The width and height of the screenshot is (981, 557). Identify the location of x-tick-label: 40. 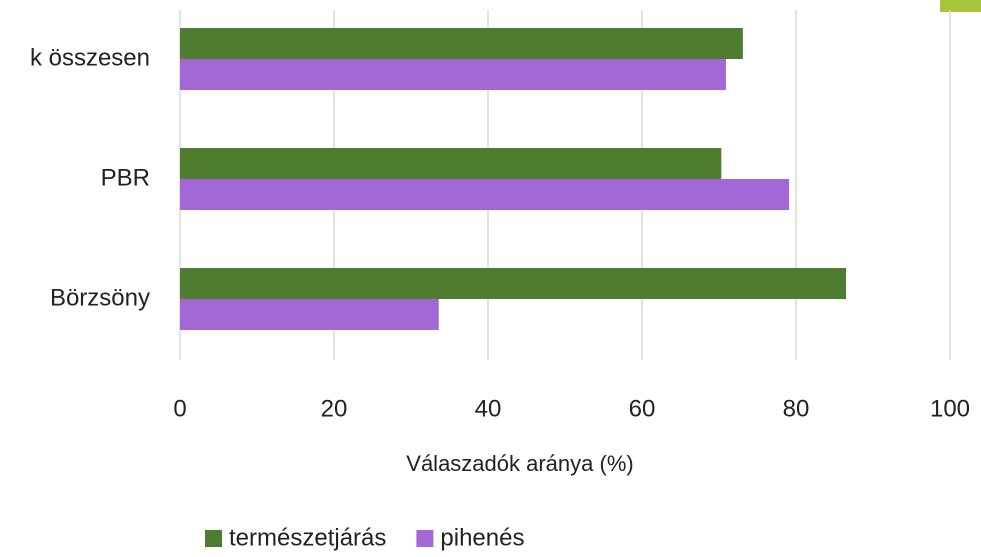
(488, 408).